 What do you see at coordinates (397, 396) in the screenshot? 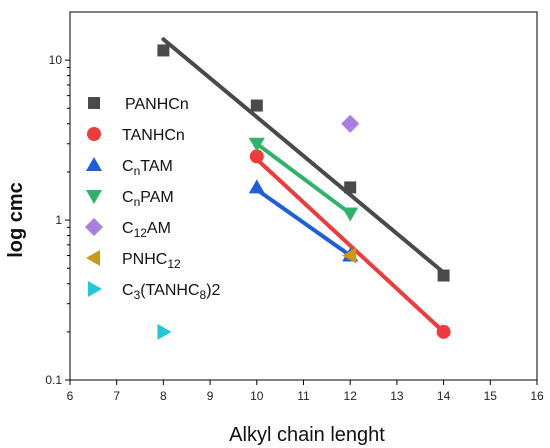
I see `x-tick-label: 13` at bounding box center [397, 396].